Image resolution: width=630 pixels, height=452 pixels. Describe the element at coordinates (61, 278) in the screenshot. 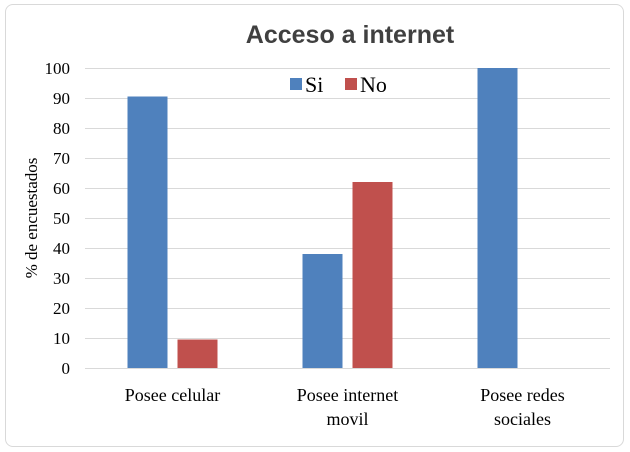

I see `y-tick-label: 30` at that location.